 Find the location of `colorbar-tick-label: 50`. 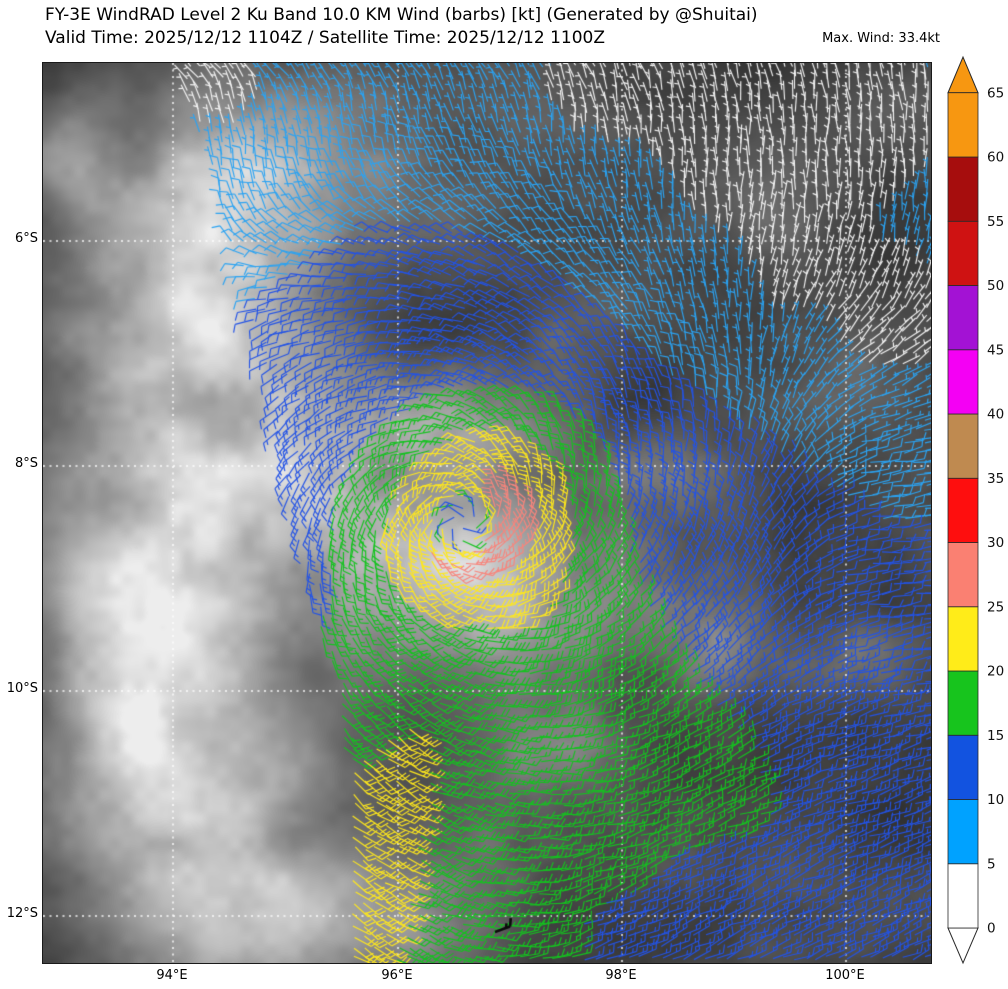

colorbar-tick-label: 50 is located at coordinates (995, 286).